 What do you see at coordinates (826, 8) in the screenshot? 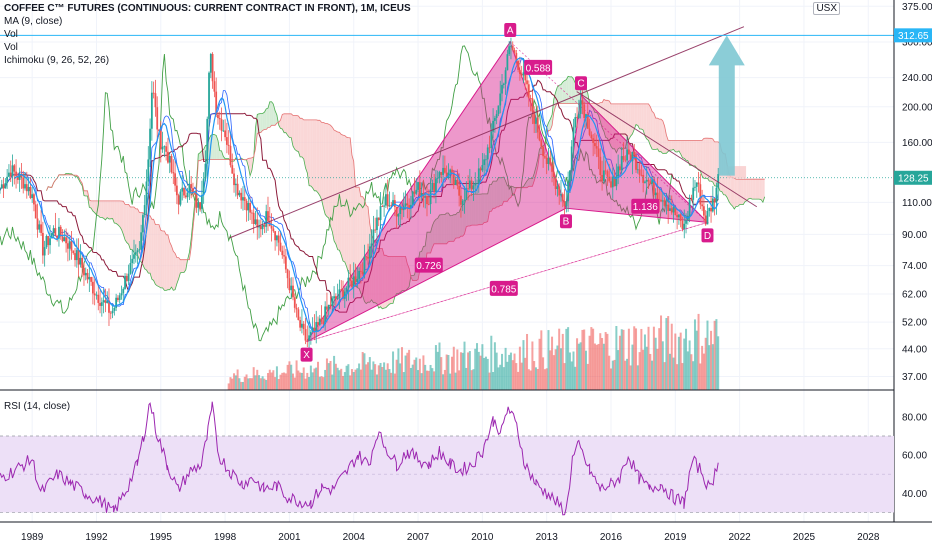
I see `currency-badge: USX` at bounding box center [826, 8].